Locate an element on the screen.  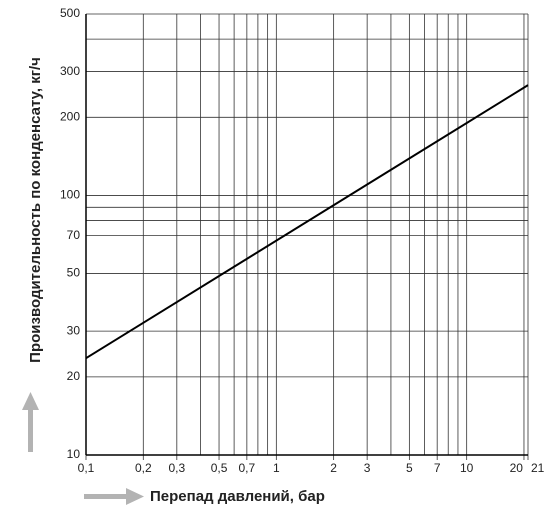
y-tick-label: 70 is located at coordinates (74, 235).